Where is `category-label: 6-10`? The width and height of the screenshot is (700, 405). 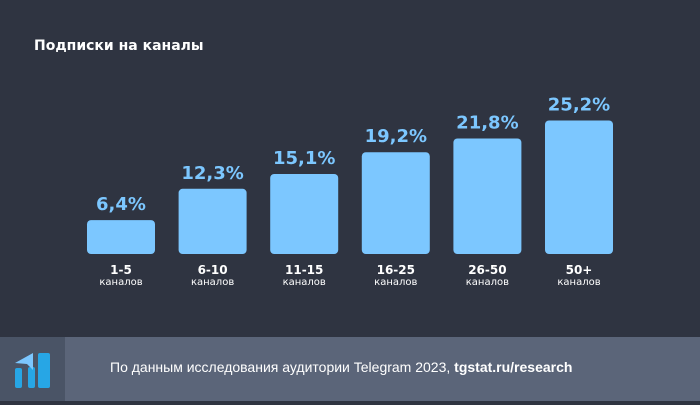
category-label: 6-10 is located at coordinates (213, 270).